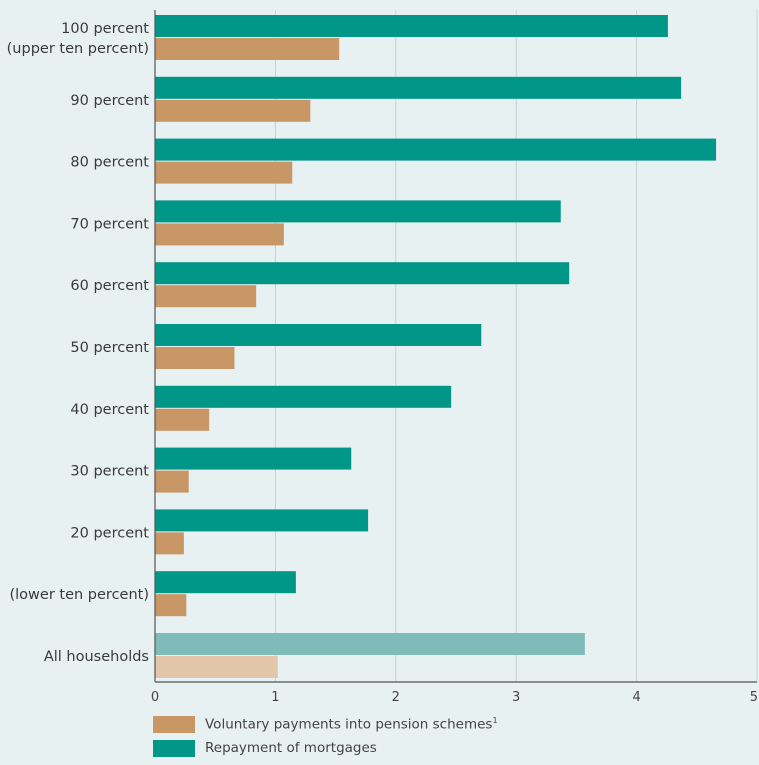  I want to click on category-label: (upper ten percent), so click(78, 49).